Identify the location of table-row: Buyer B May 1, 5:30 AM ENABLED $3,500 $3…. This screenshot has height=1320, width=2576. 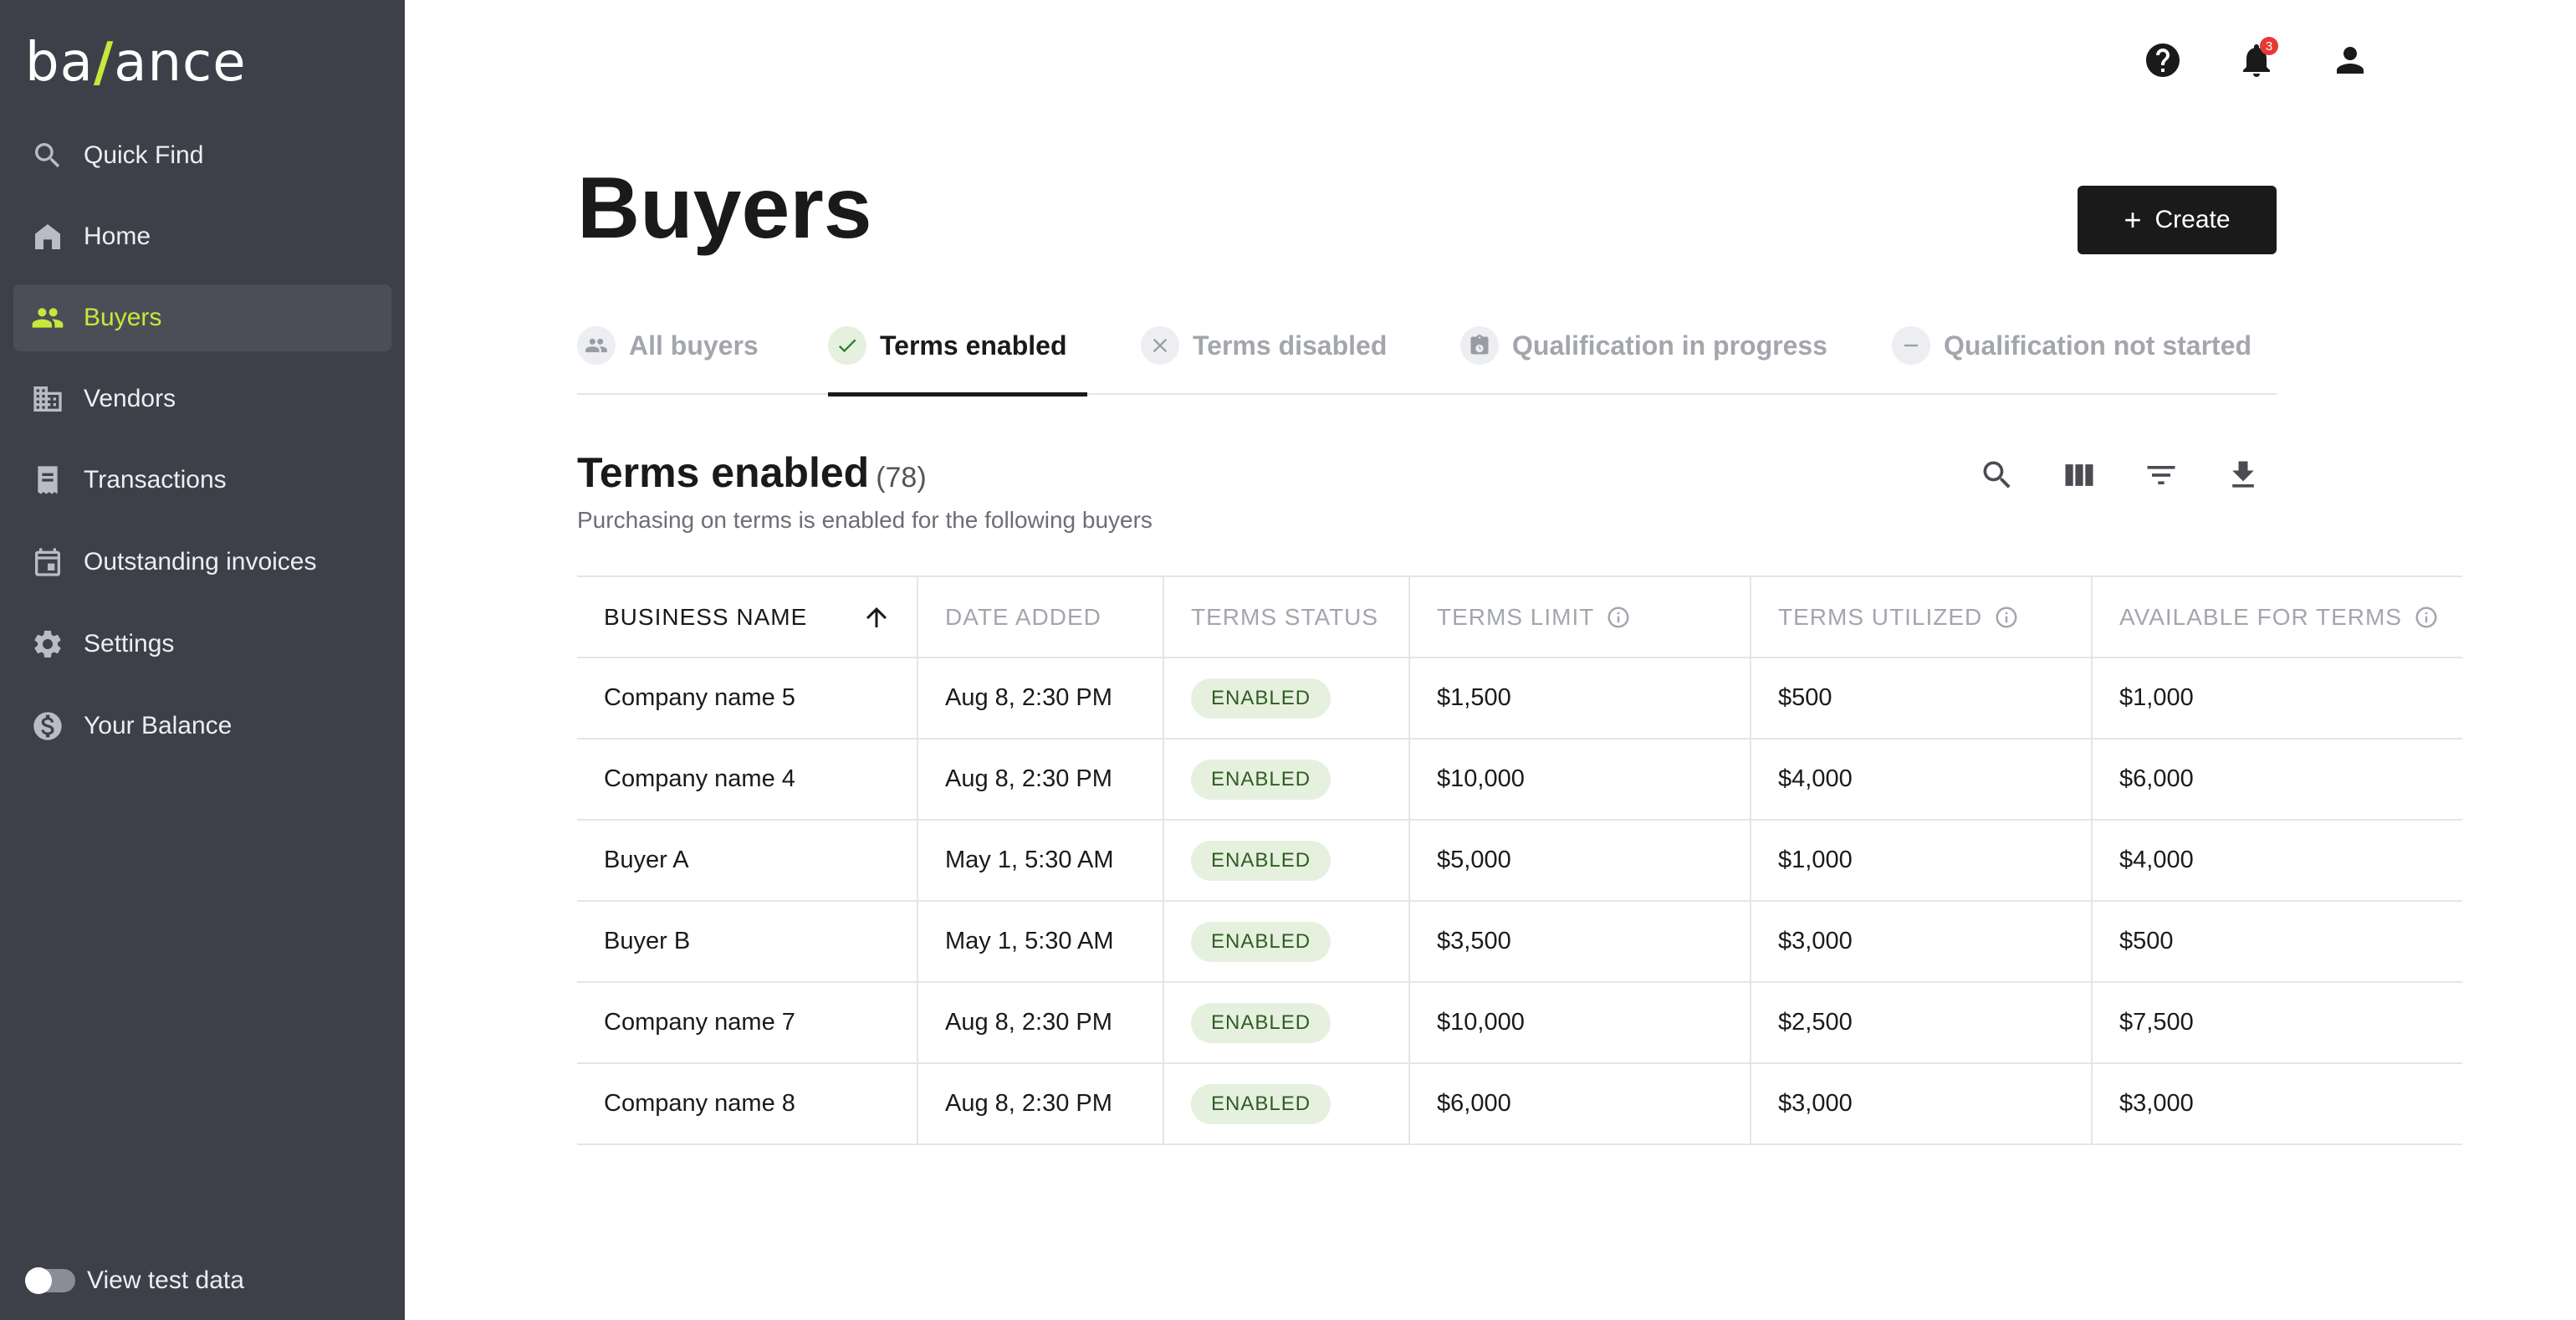
(1519, 943).